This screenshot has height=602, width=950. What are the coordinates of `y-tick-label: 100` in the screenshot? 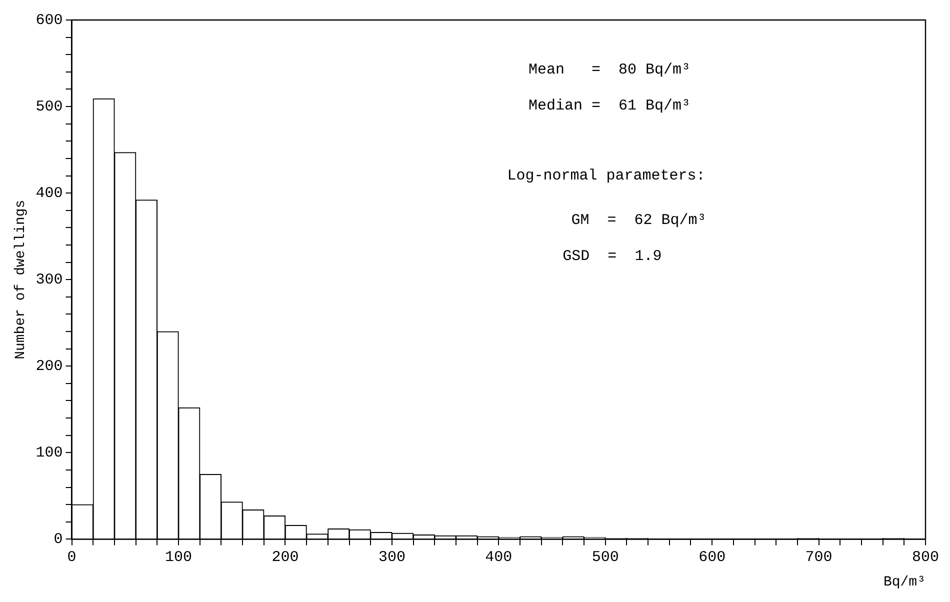 It's located at (49, 453).